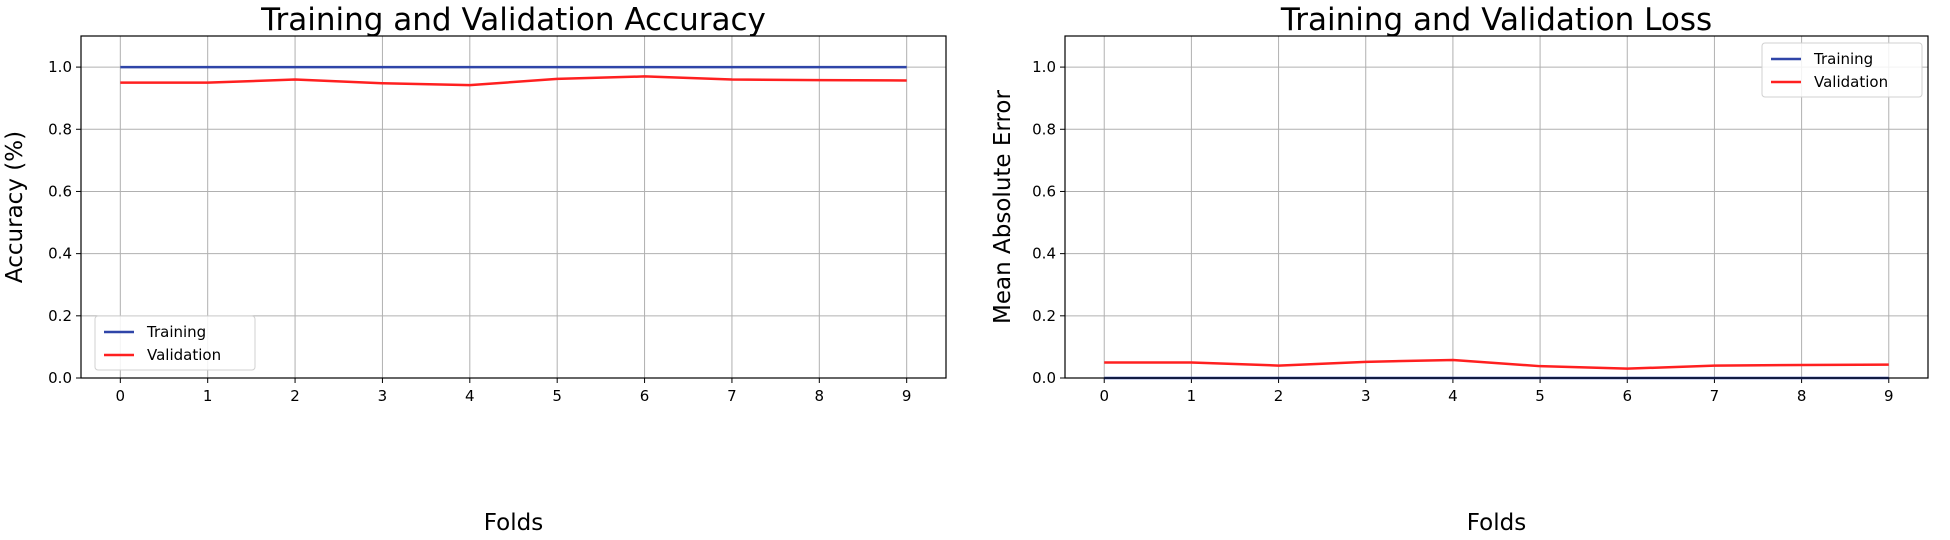 Image resolution: width=1950 pixels, height=540 pixels. Describe the element at coordinates (1003, 207) in the screenshot. I see `y-axis-label: Mean Absolute Error` at that location.